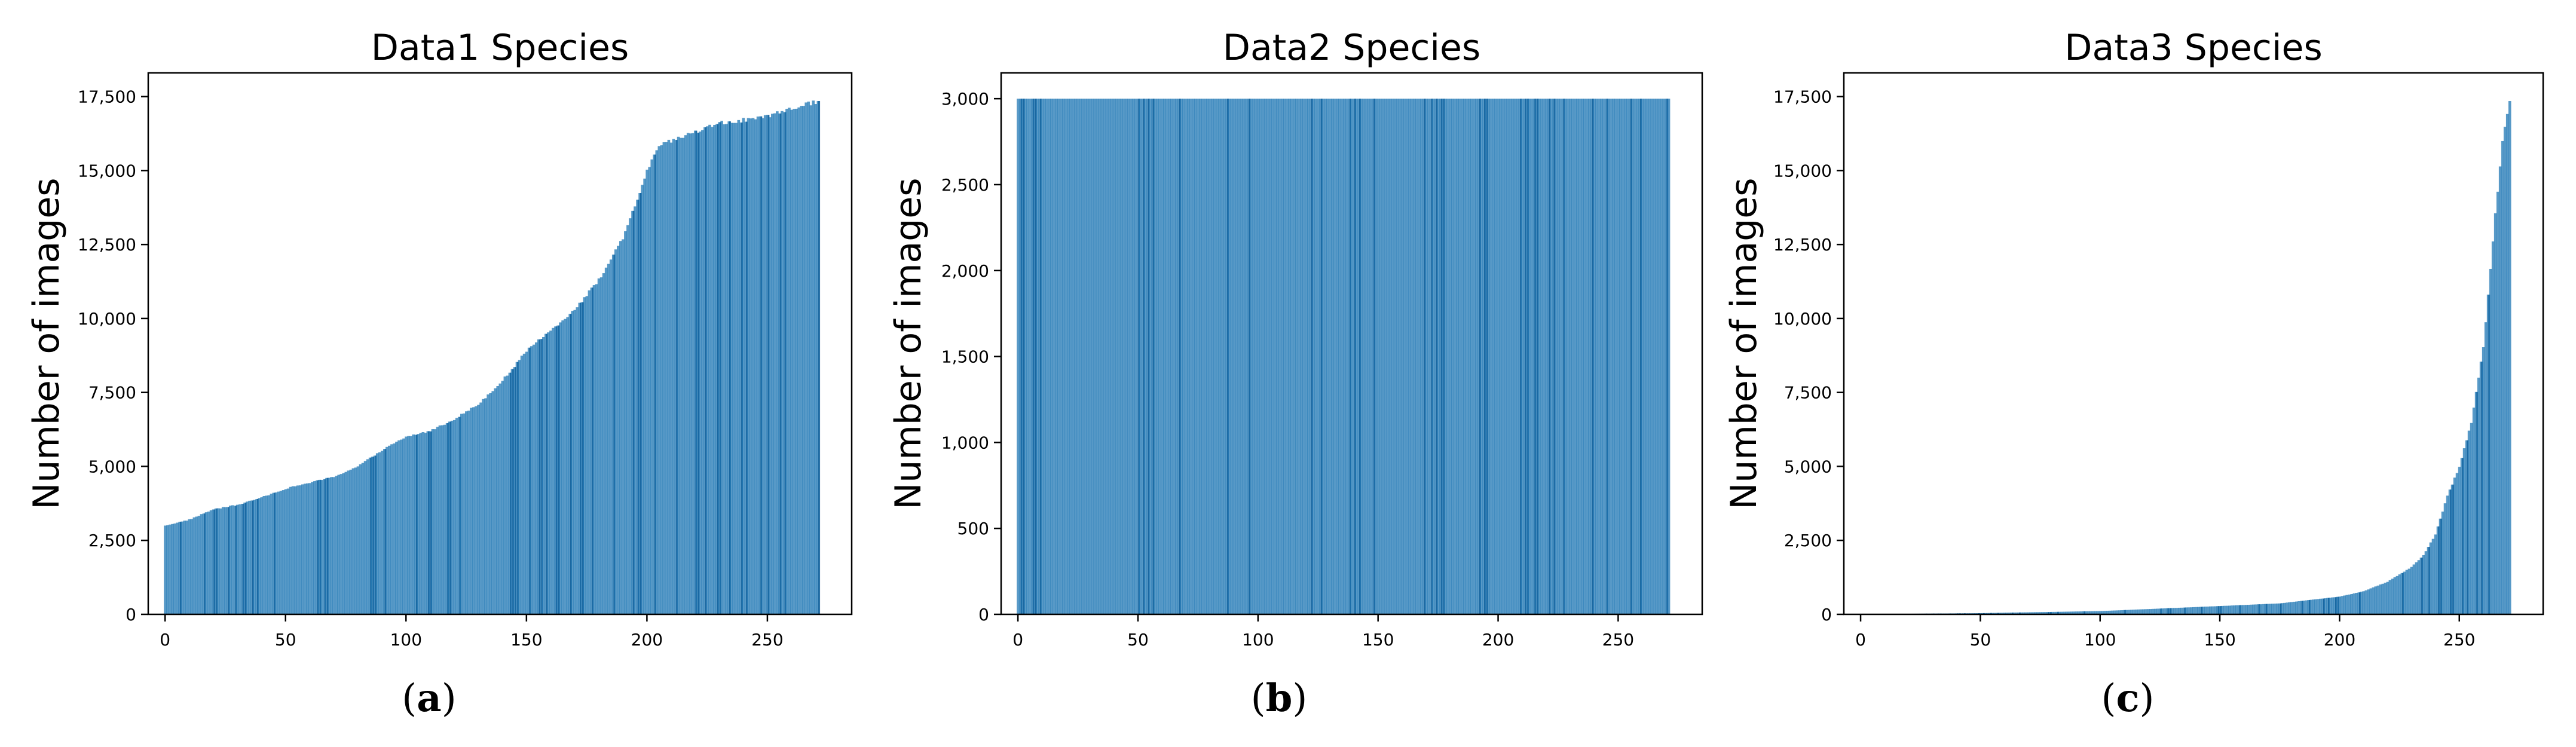 The height and width of the screenshot is (747, 2576). What do you see at coordinates (285, 640) in the screenshot?
I see `x-tick-label: 50` at bounding box center [285, 640].